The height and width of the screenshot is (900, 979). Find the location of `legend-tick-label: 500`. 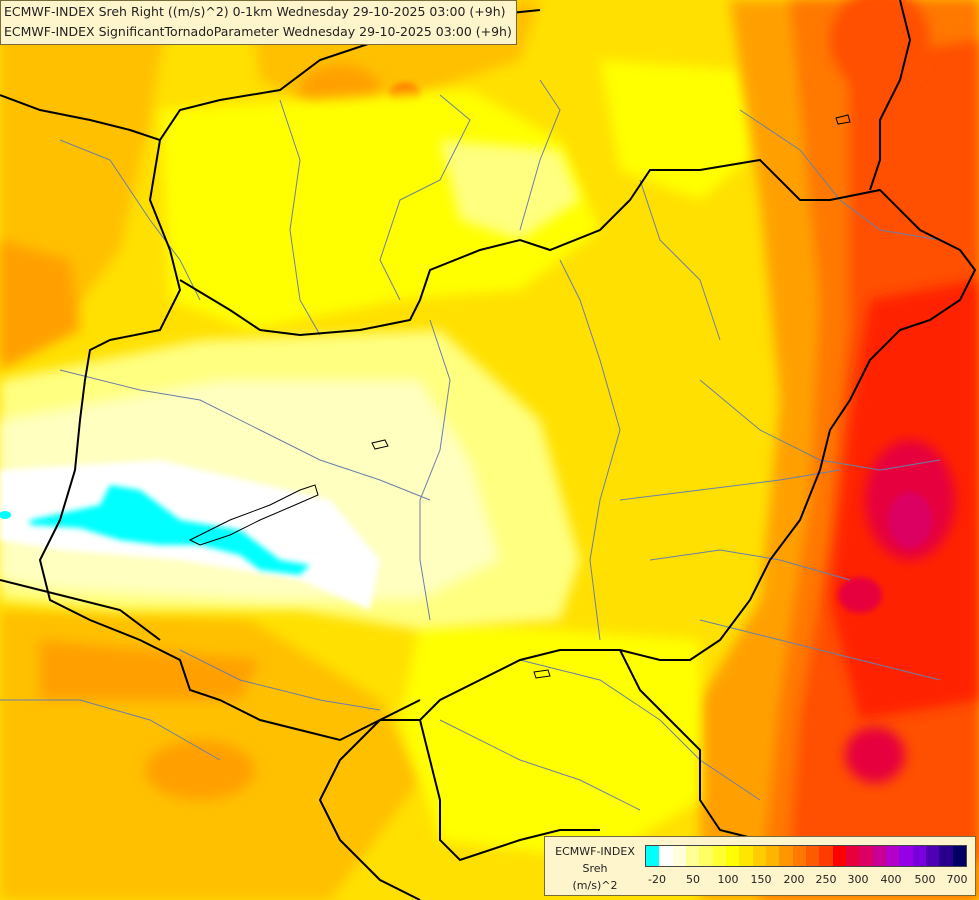

legend-tick-label: 500 is located at coordinates (925, 879).